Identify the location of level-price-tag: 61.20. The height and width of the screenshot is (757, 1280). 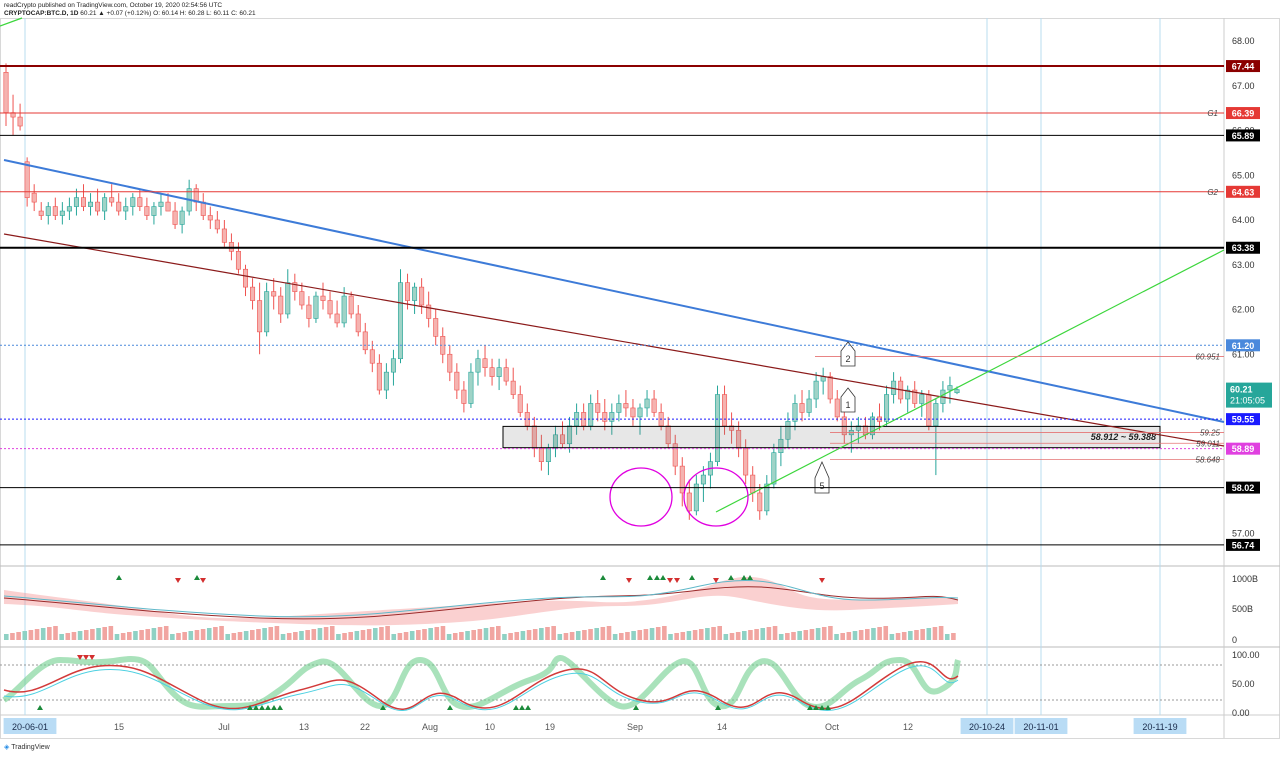
(1243, 345).